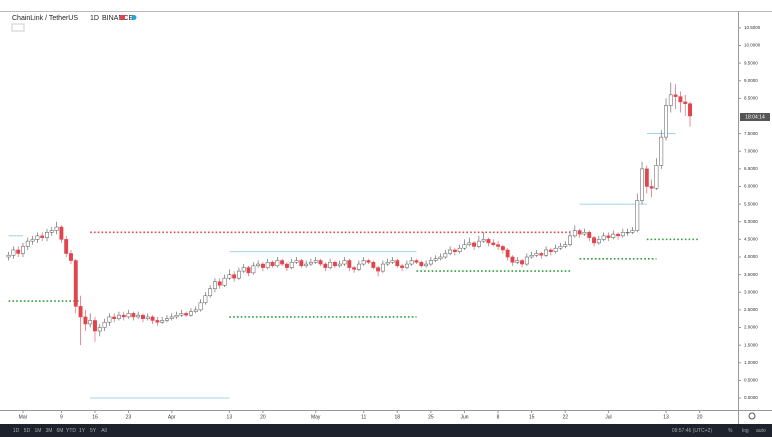 The width and height of the screenshot is (772, 437). Describe the element at coordinates (82, 431) in the screenshot. I see `timeframe-button: 1Y` at that location.